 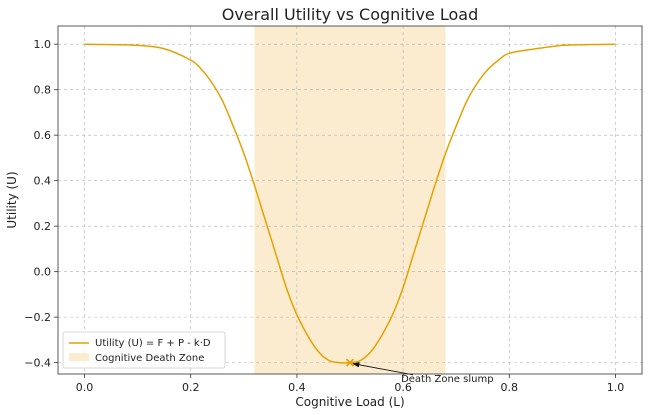 What do you see at coordinates (37, 363) in the screenshot?
I see `y-tick-label: −0.4` at bounding box center [37, 363].